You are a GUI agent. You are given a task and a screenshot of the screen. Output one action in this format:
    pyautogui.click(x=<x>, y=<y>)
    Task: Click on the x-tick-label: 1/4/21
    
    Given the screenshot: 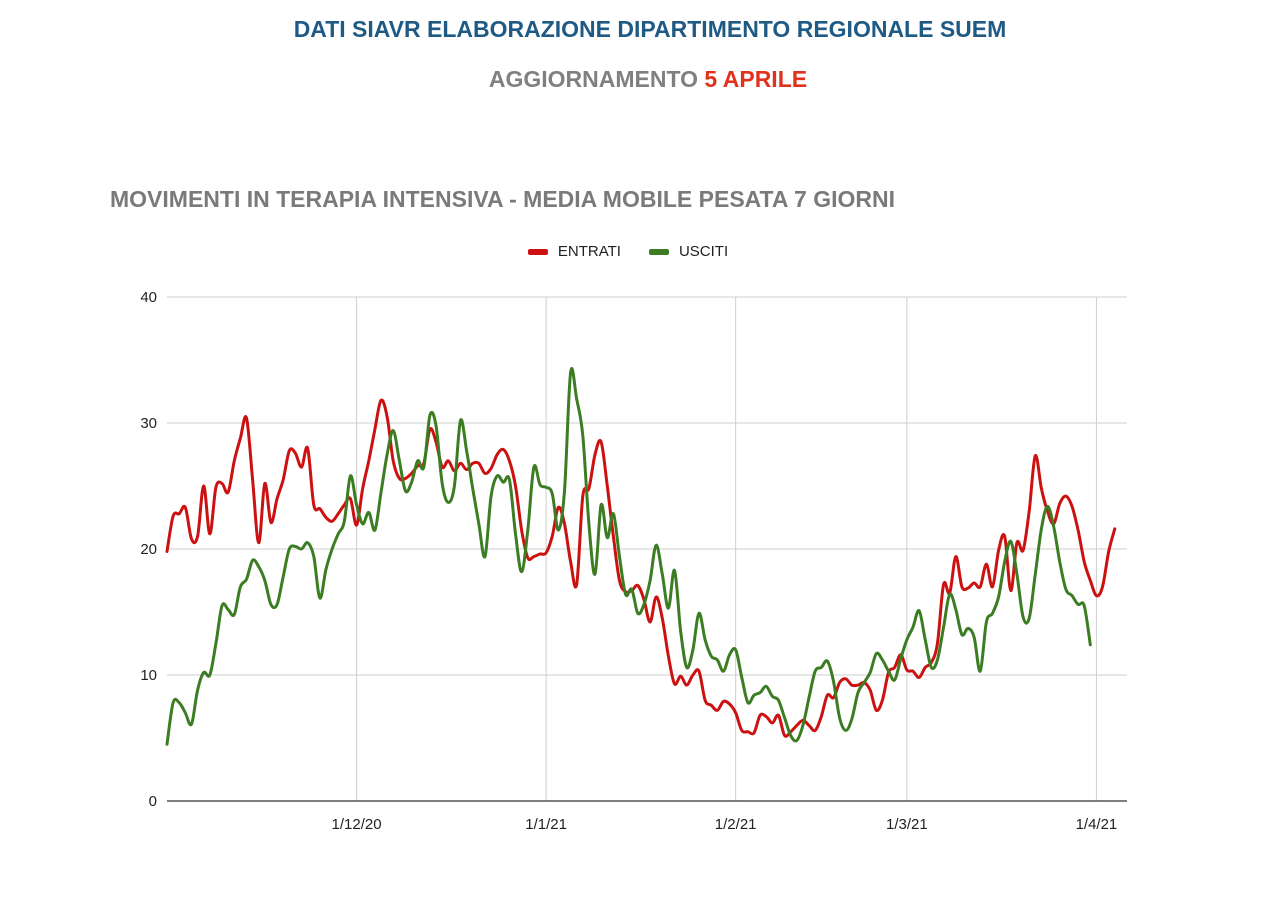 What is the action you would take?
    pyautogui.click(x=1097, y=824)
    